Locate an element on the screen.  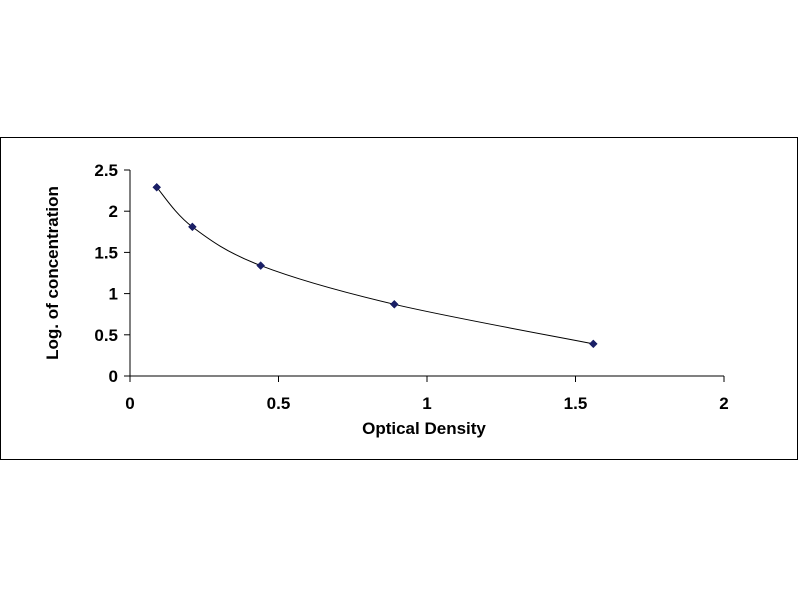
x-tick-label: 2 is located at coordinates (723, 403).